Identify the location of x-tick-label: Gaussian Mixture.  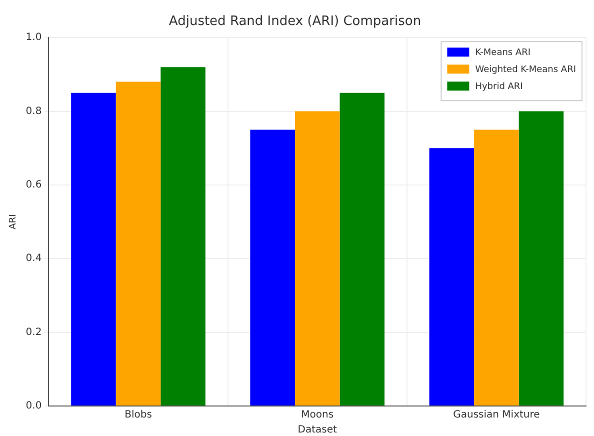
(496, 415).